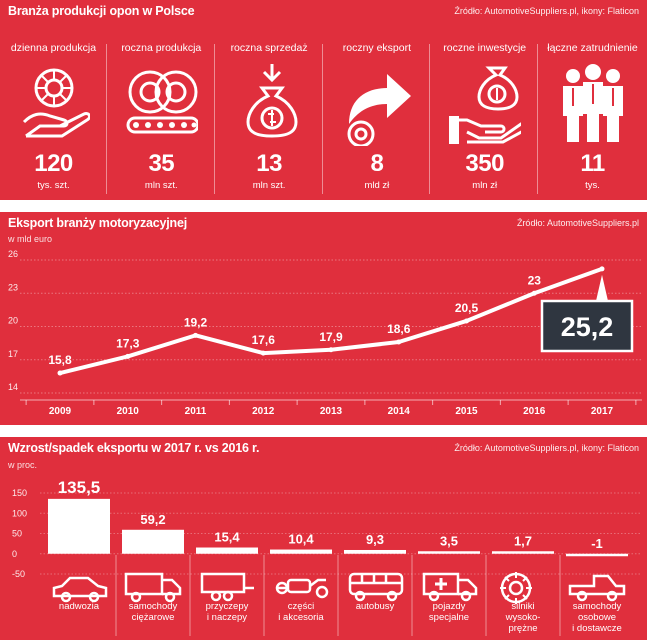 This screenshot has height=640, width=647. Describe the element at coordinates (484, 163) in the screenshot. I see `stat-value: 350` at that location.